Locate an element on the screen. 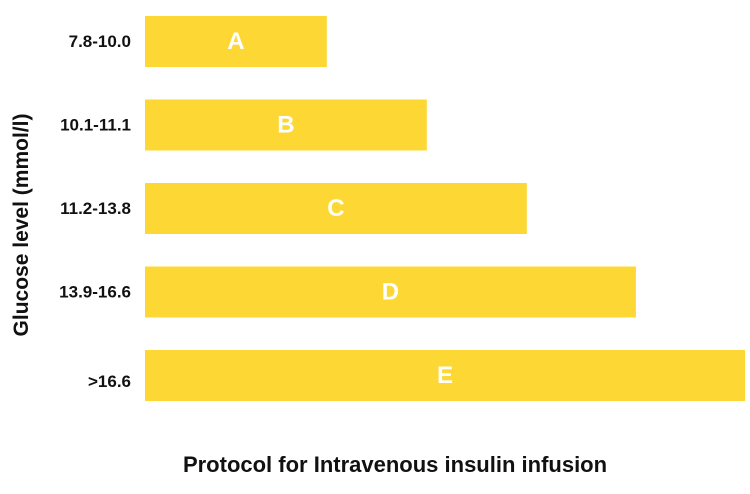  bar-label-b: B is located at coordinates (285, 125).